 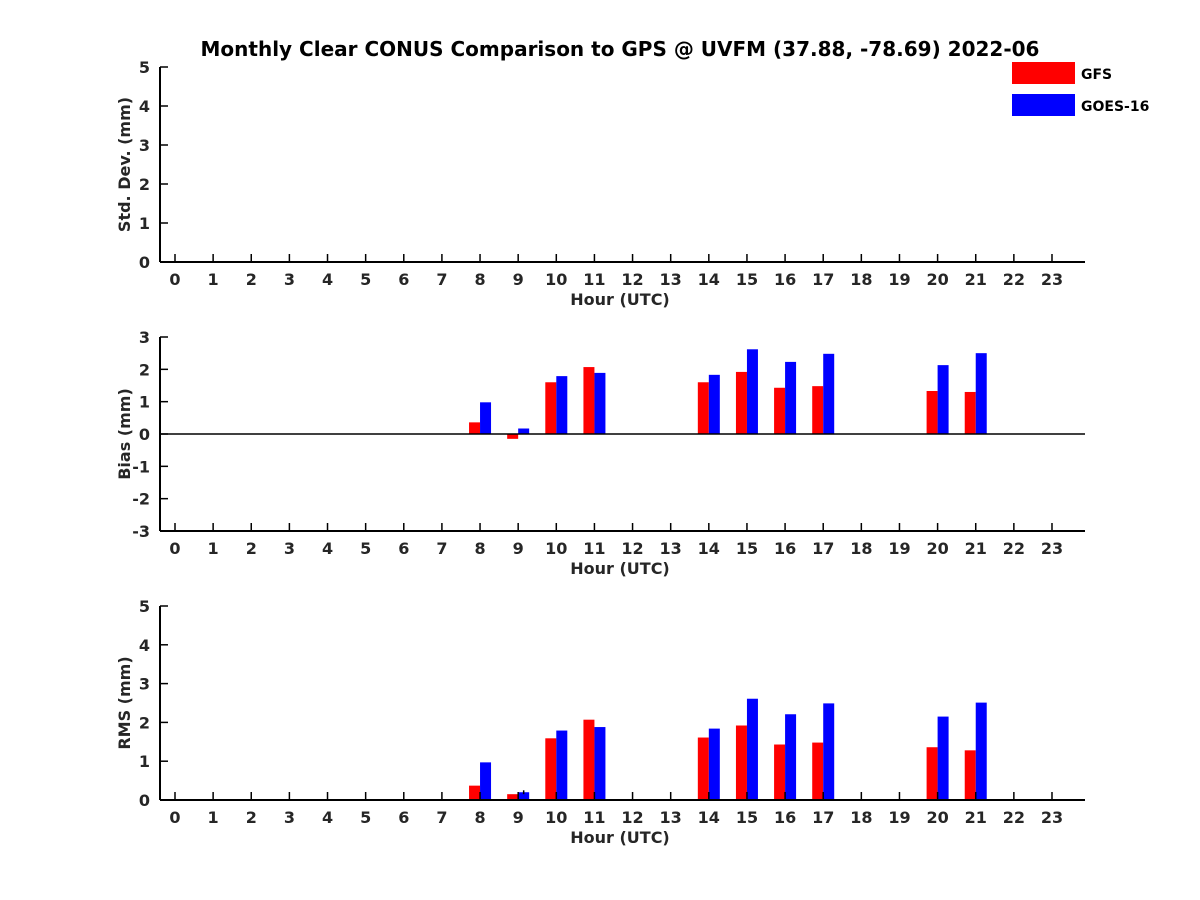 I want to click on y-tick-label: 3, so click(x=144, y=337).